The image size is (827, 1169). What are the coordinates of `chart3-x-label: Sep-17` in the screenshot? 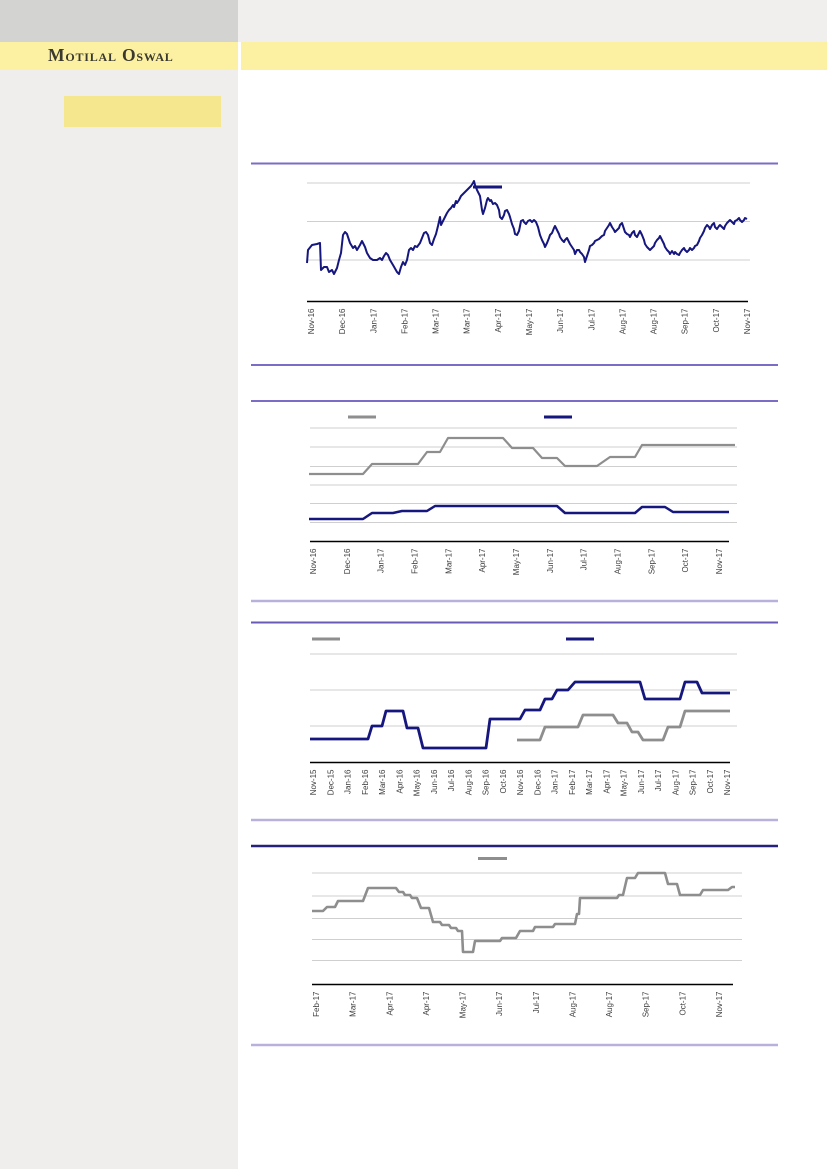 It's located at (693, 782).